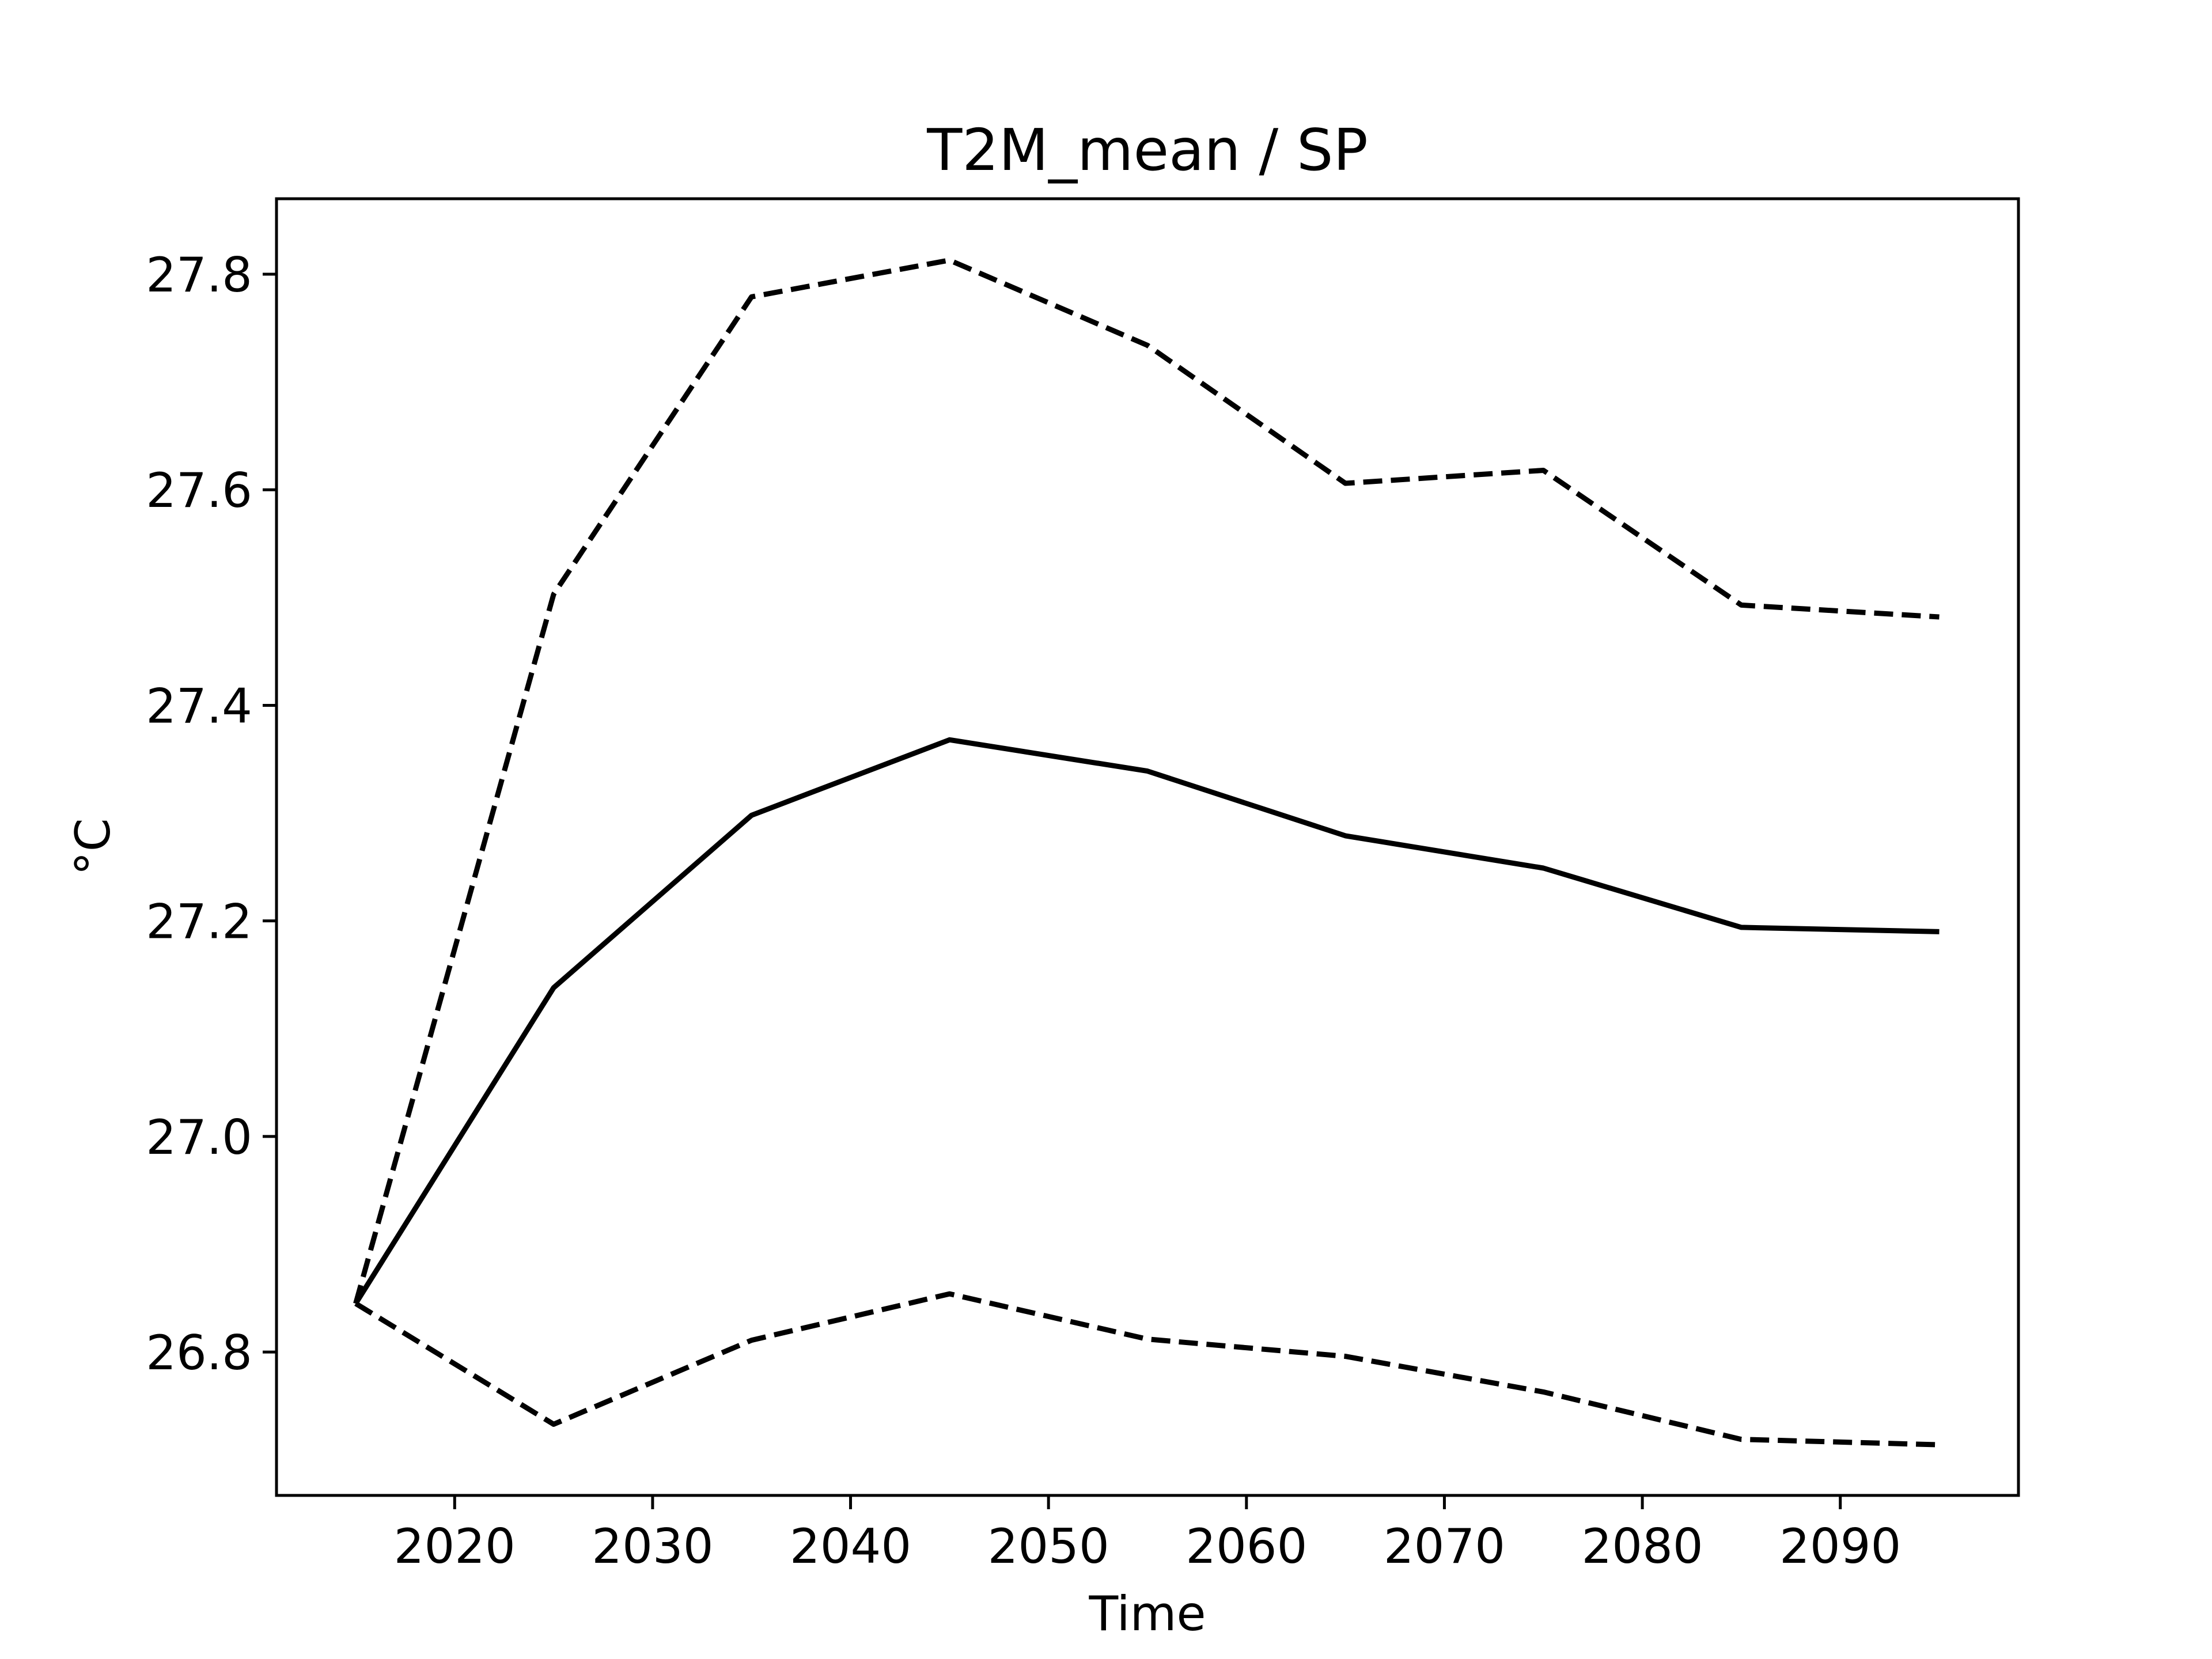  What do you see at coordinates (1840, 1546) in the screenshot?
I see `x-tick-label: 2090` at bounding box center [1840, 1546].